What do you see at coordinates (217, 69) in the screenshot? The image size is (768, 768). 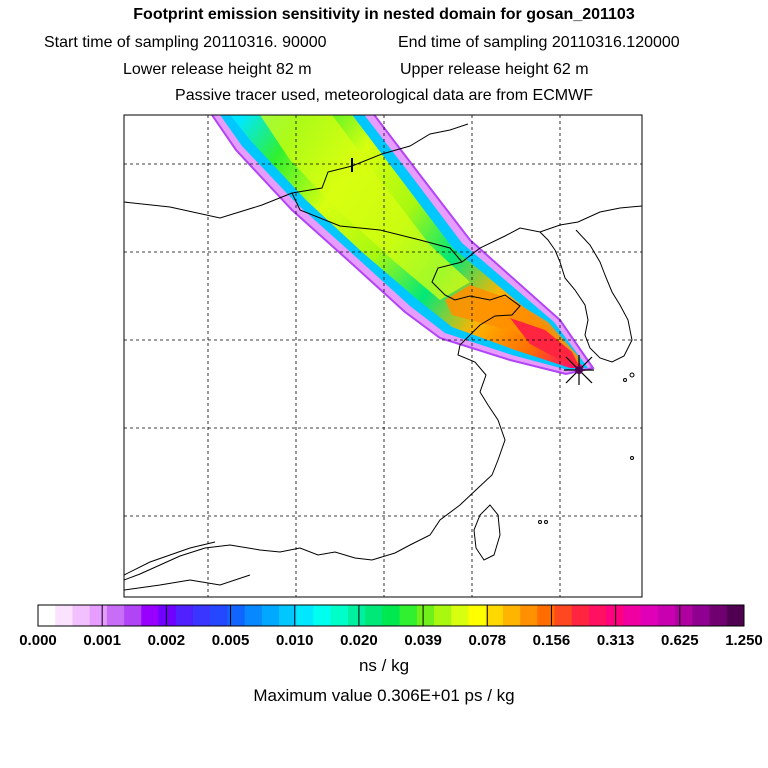 I see `lower-release-label: Lower release height 82 m` at bounding box center [217, 69].